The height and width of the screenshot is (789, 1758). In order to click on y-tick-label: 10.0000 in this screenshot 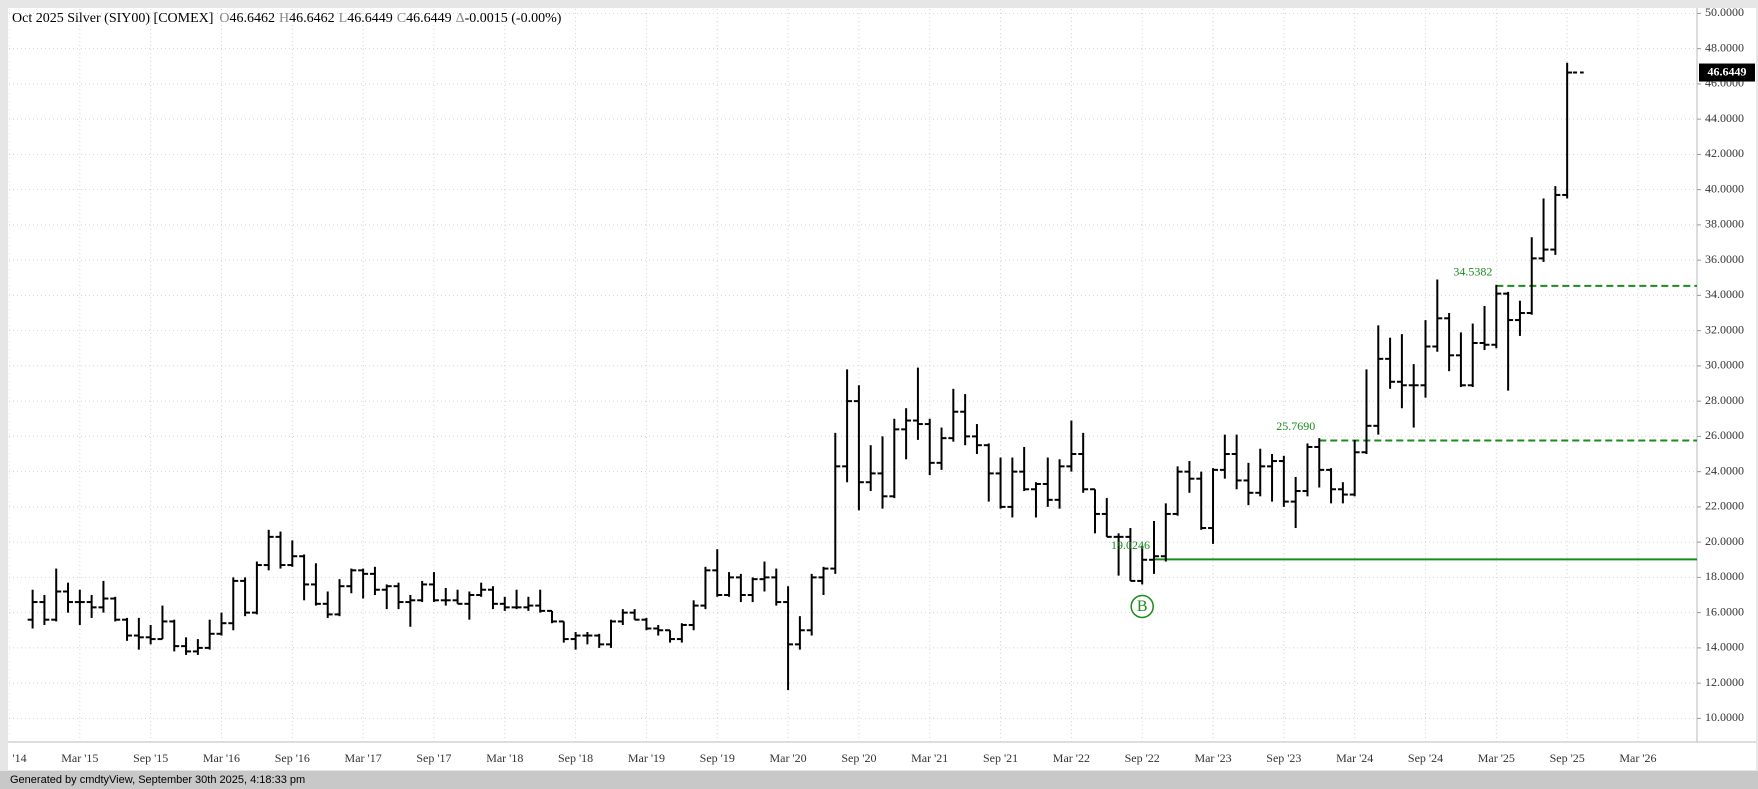, I will do `click(1724, 717)`.